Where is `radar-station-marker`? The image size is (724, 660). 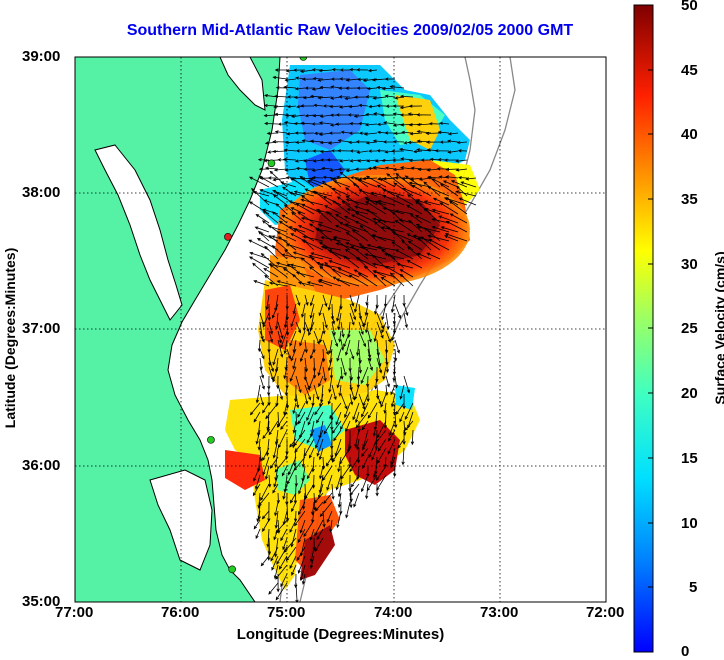
radar-station-marker is located at coordinates (303, 59).